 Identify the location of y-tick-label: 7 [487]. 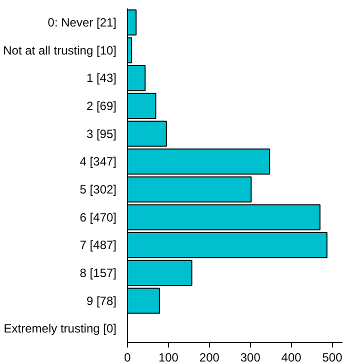
(98, 245).